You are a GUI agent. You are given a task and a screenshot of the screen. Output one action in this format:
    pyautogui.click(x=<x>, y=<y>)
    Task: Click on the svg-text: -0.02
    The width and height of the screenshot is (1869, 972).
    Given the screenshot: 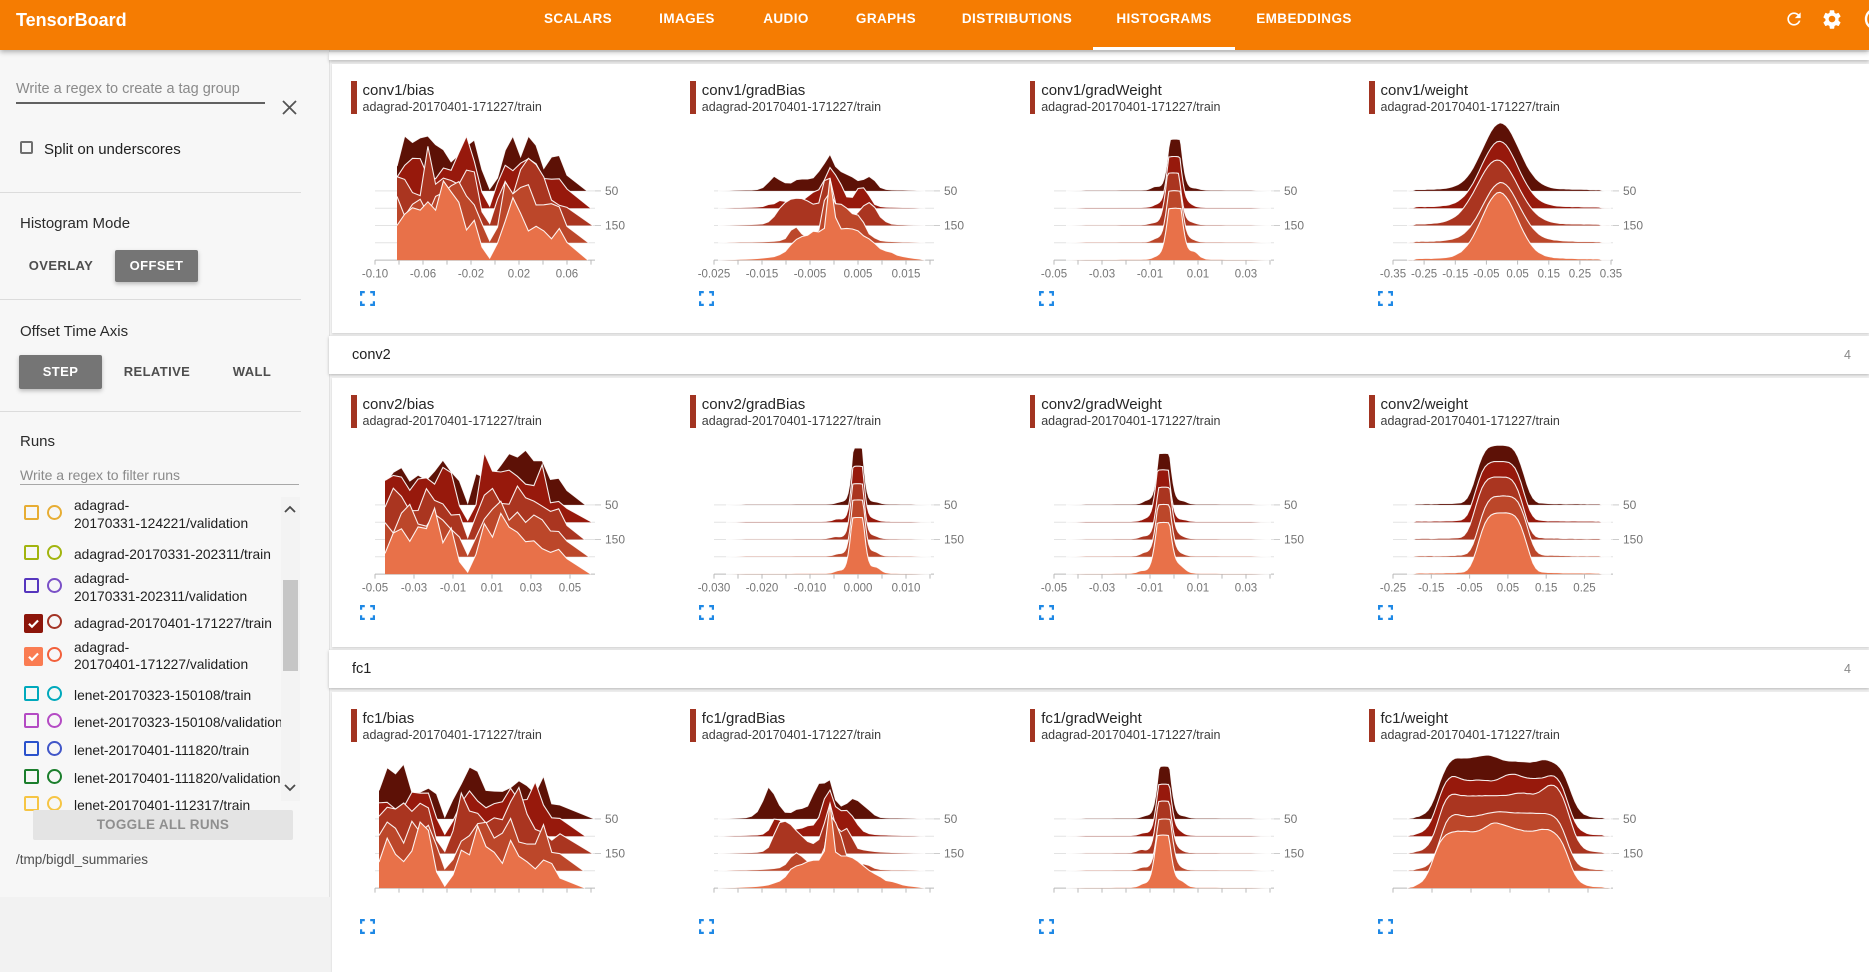 What is the action you would take?
    pyautogui.click(x=471, y=275)
    